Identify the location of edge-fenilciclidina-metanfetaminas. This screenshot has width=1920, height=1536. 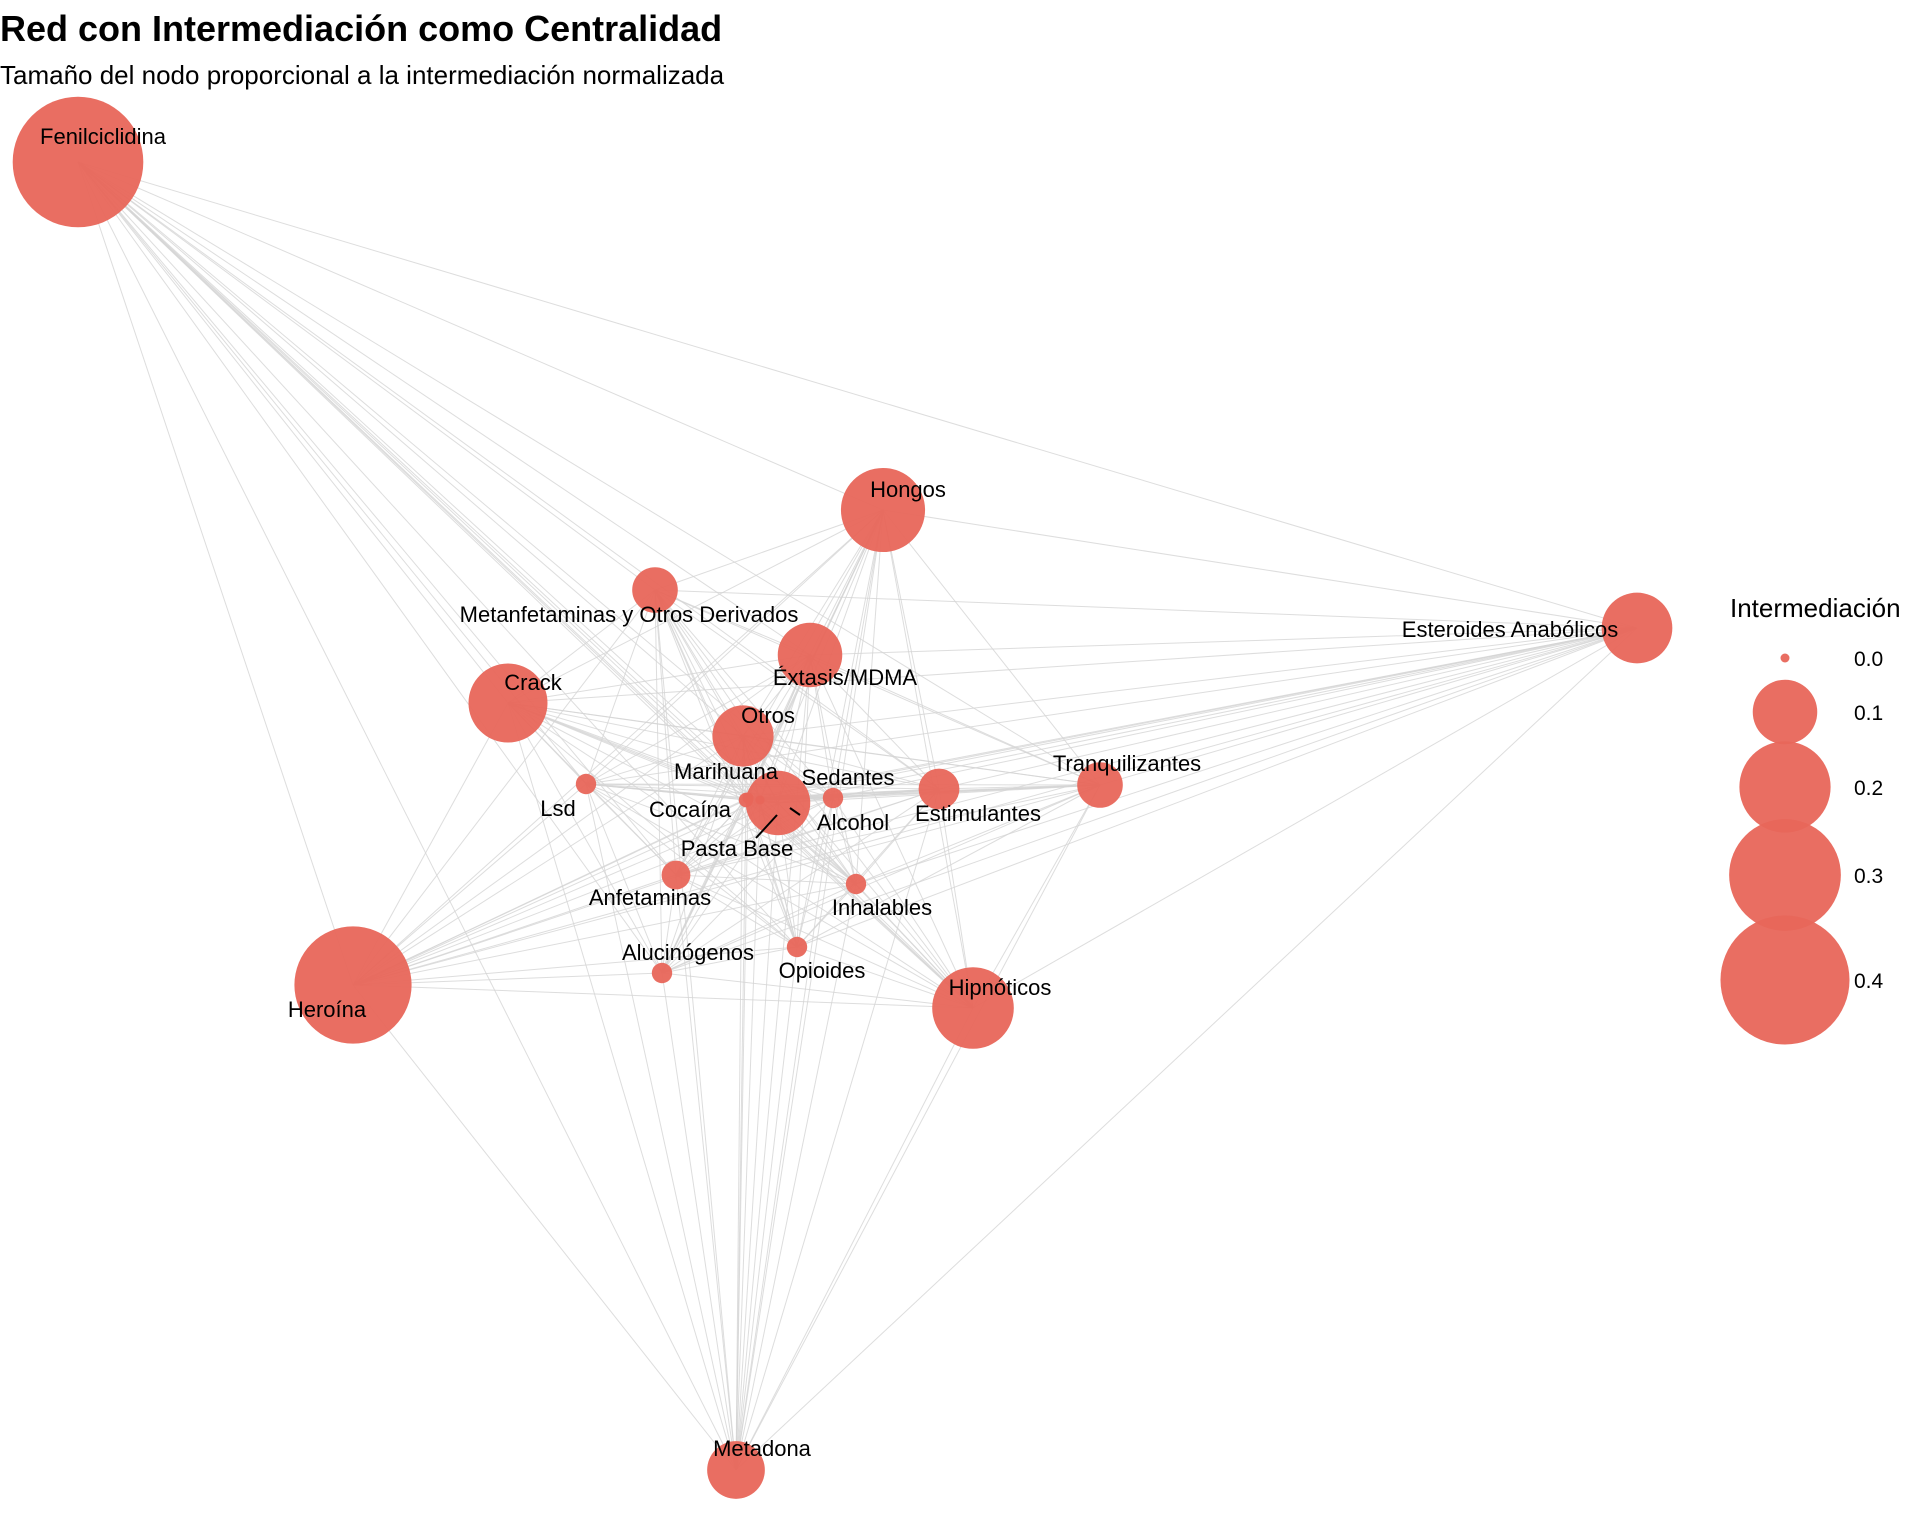
(366, 376).